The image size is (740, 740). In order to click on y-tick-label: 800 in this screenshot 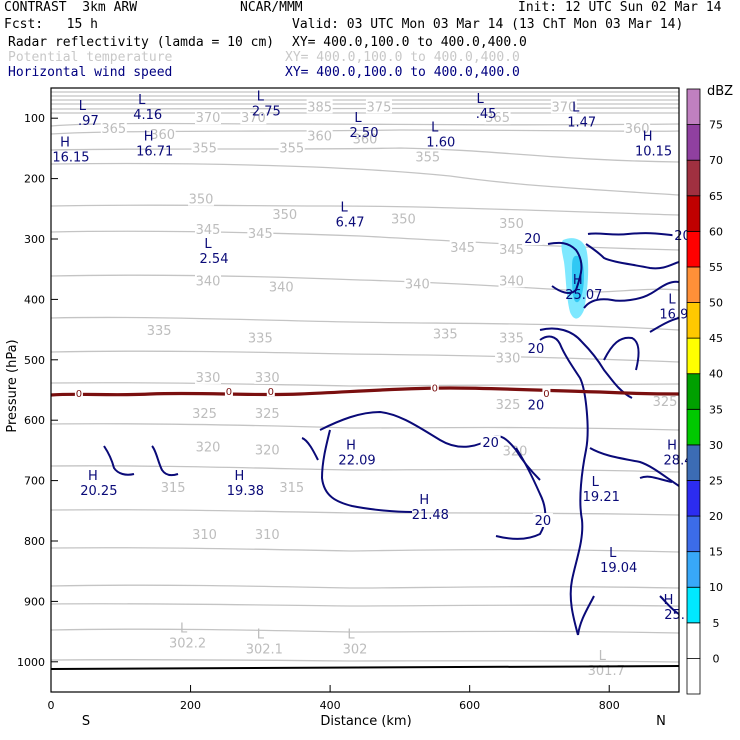, I will do `click(34, 541)`.